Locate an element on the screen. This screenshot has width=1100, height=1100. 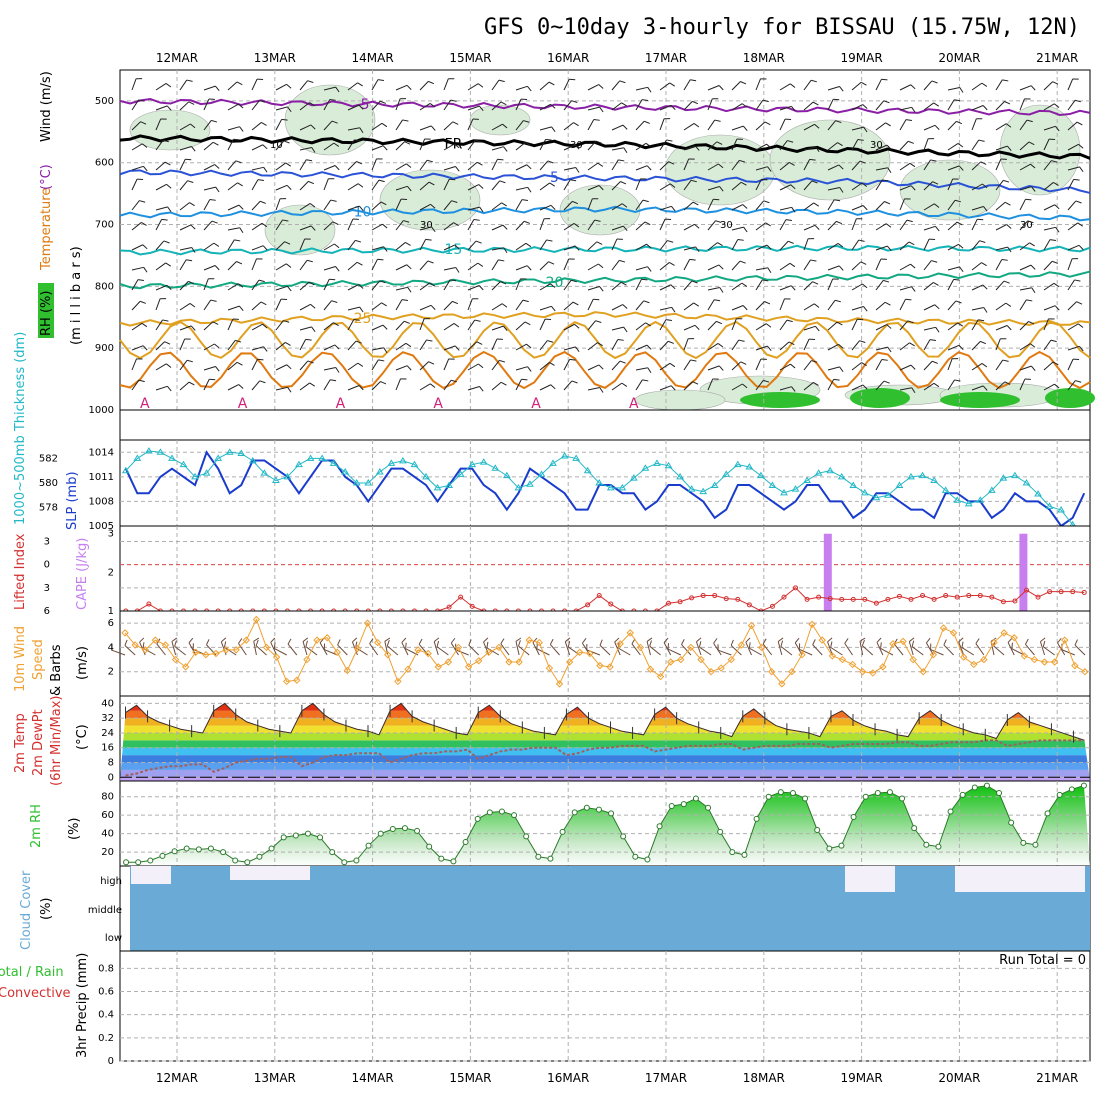
tick-label: 1005 is located at coordinates (101, 526).